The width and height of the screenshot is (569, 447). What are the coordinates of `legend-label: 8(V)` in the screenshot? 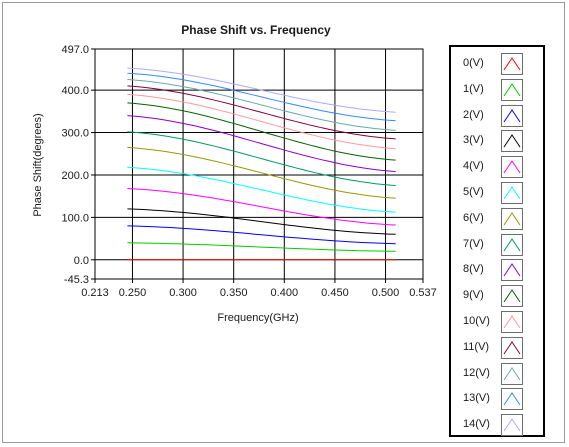 It's located at (473, 269).